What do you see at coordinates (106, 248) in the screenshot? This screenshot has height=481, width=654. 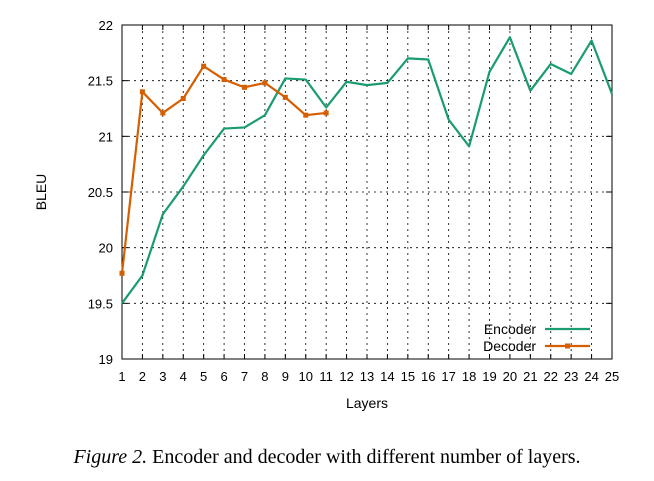 I see `y-tick-label: 20` at bounding box center [106, 248].